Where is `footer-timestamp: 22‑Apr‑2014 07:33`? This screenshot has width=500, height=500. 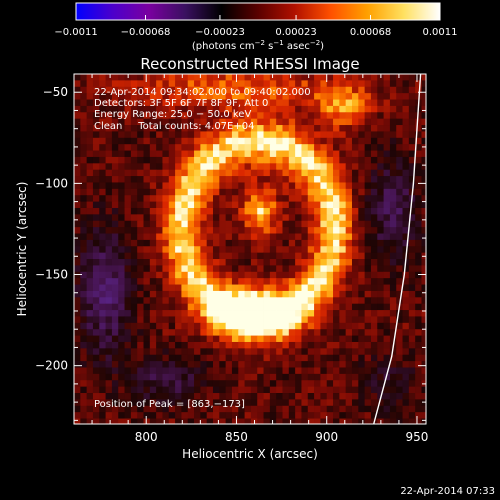
footer-timestamp: 22‑Apr‑2014 07:33 is located at coordinates (447, 491).